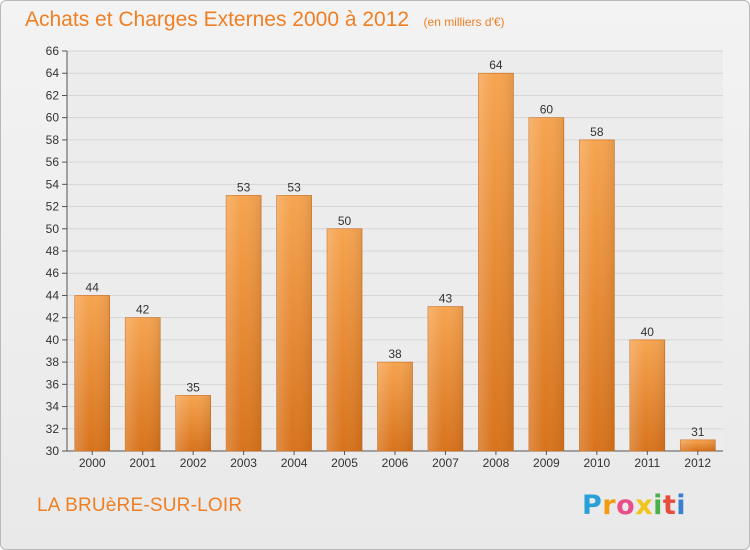  I want to click on bar-shade-2008, so click(496, 262).